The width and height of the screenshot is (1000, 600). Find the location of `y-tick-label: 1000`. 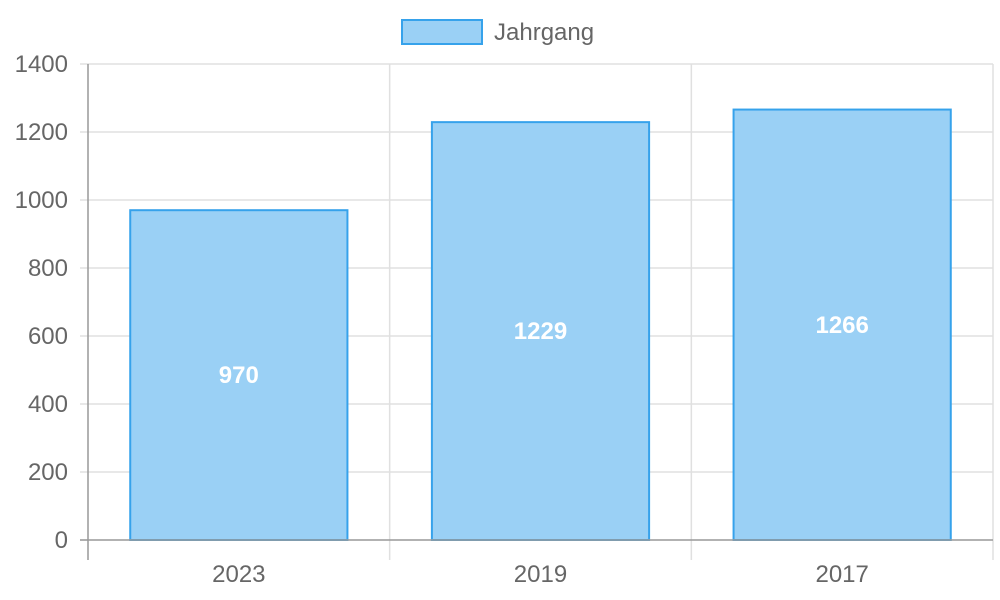

y-tick-label: 1000 is located at coordinates (41, 200).